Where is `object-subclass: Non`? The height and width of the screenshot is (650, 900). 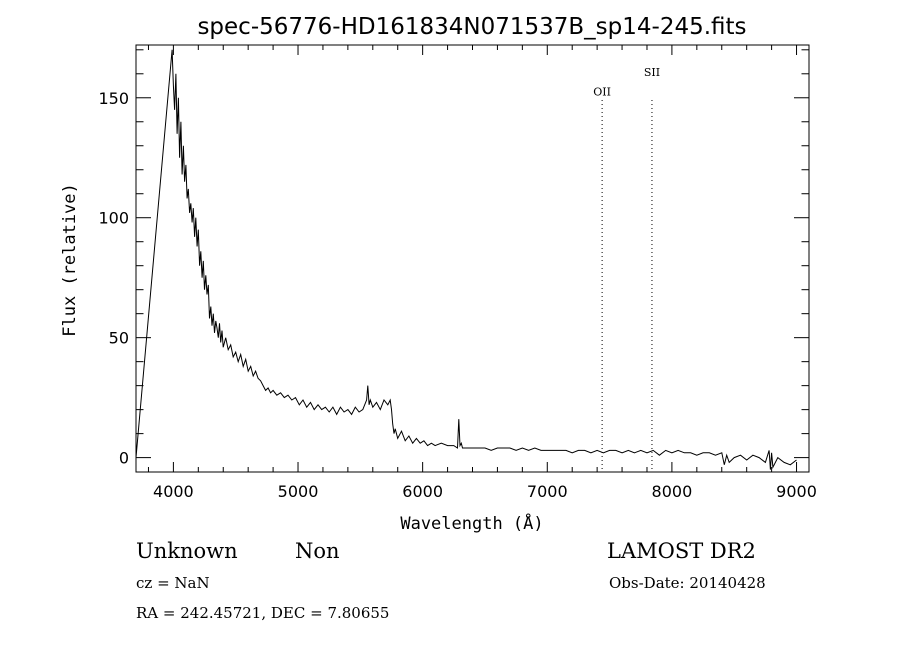
object-subclass: Non is located at coordinates (317, 551).